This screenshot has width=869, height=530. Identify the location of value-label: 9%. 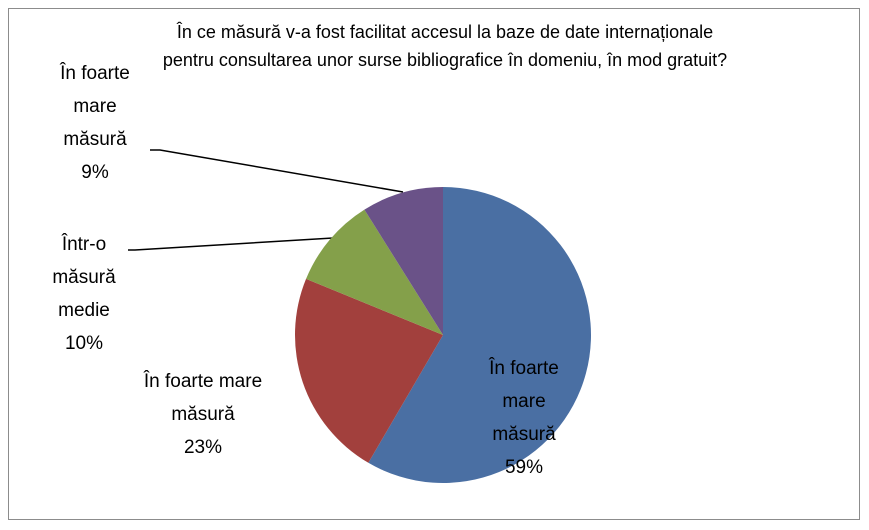
(95, 172).